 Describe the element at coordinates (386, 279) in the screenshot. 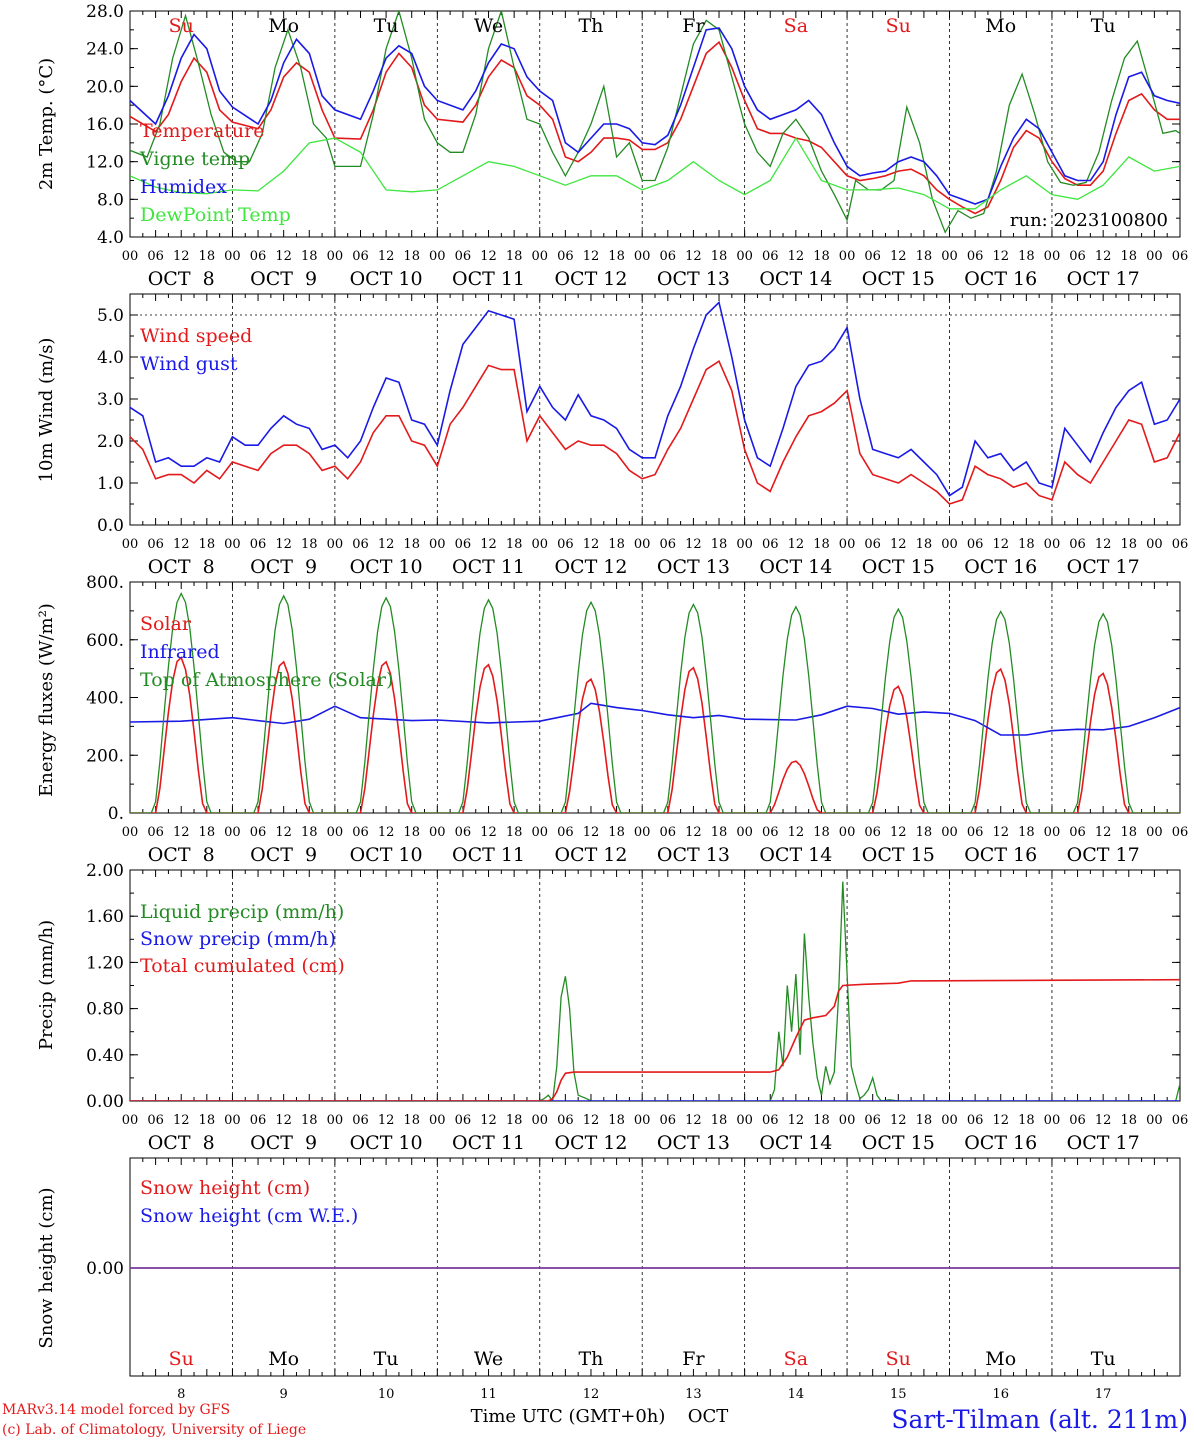

I see `x-date-label: OCT 10` at that location.